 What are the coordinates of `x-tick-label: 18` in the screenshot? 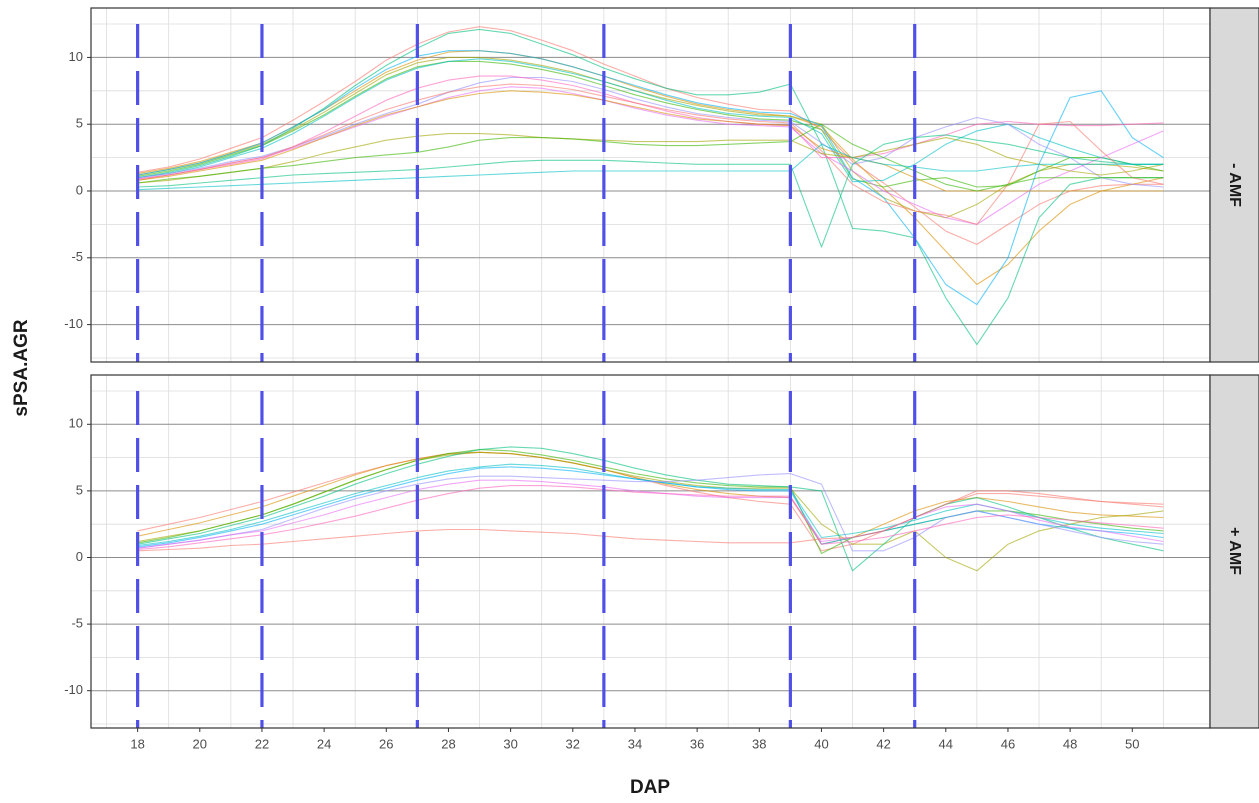 It's located at (137, 743).